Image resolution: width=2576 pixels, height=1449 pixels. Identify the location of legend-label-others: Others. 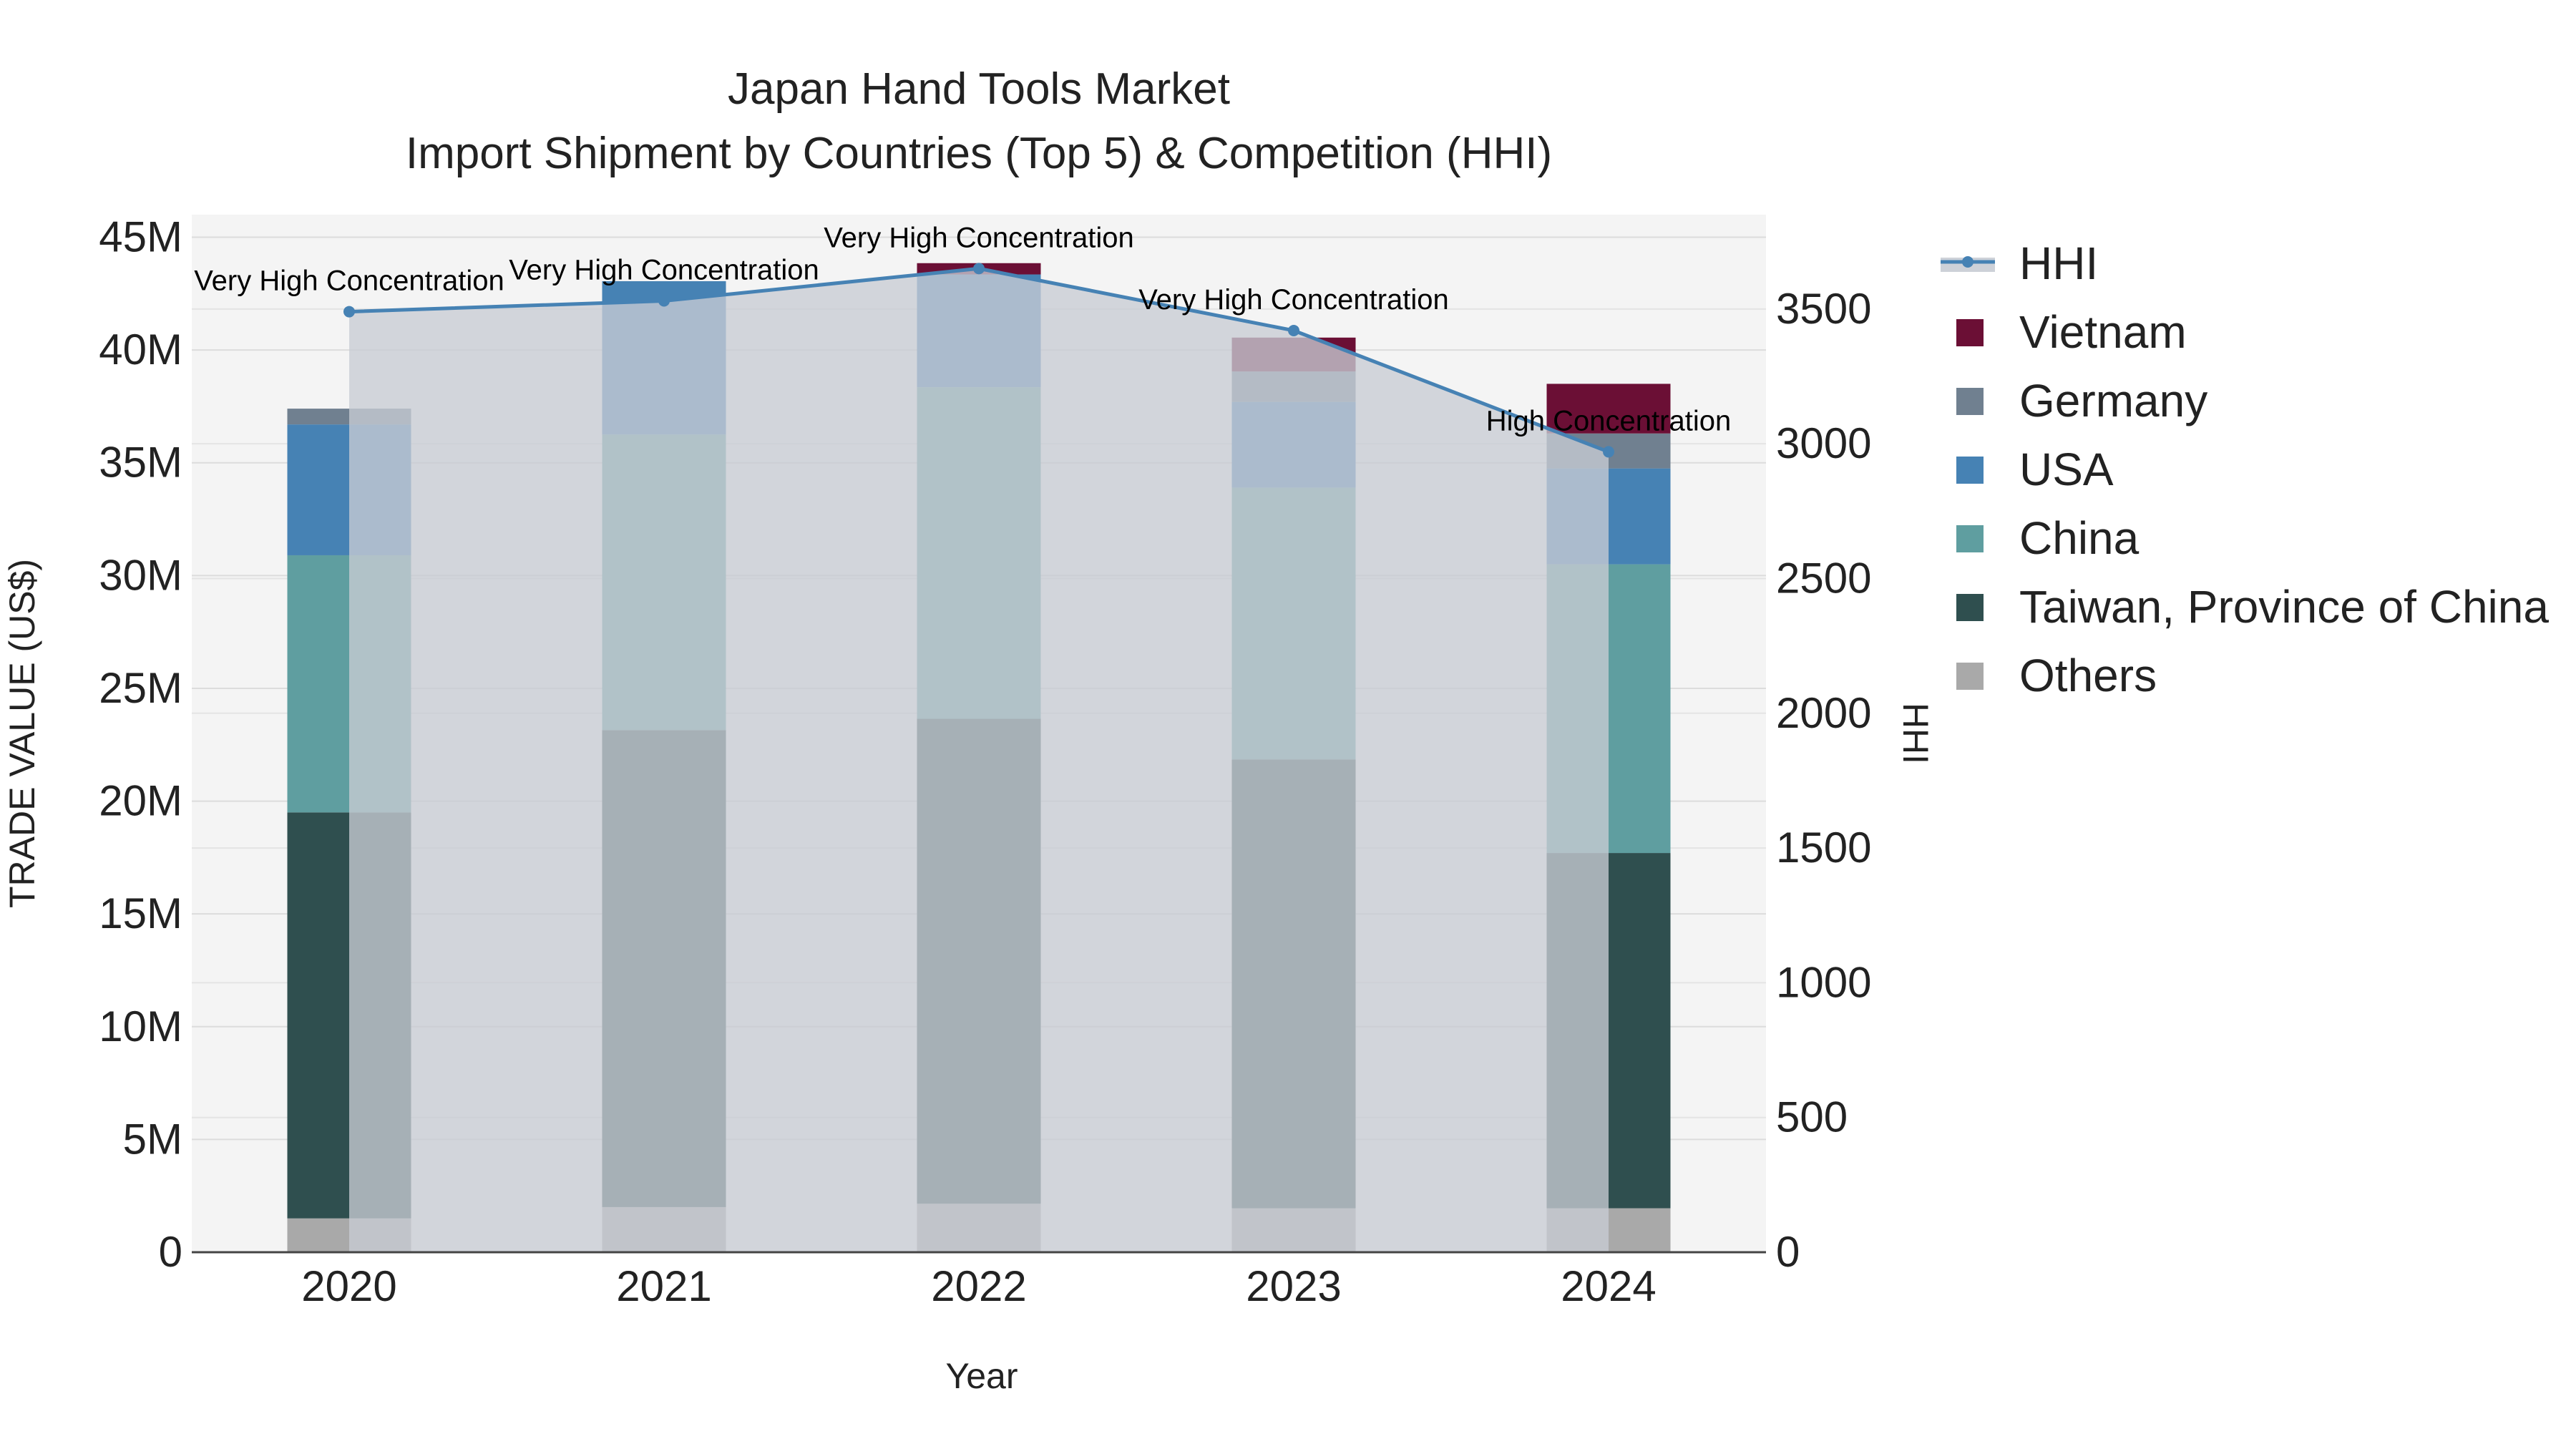
(2088, 675).